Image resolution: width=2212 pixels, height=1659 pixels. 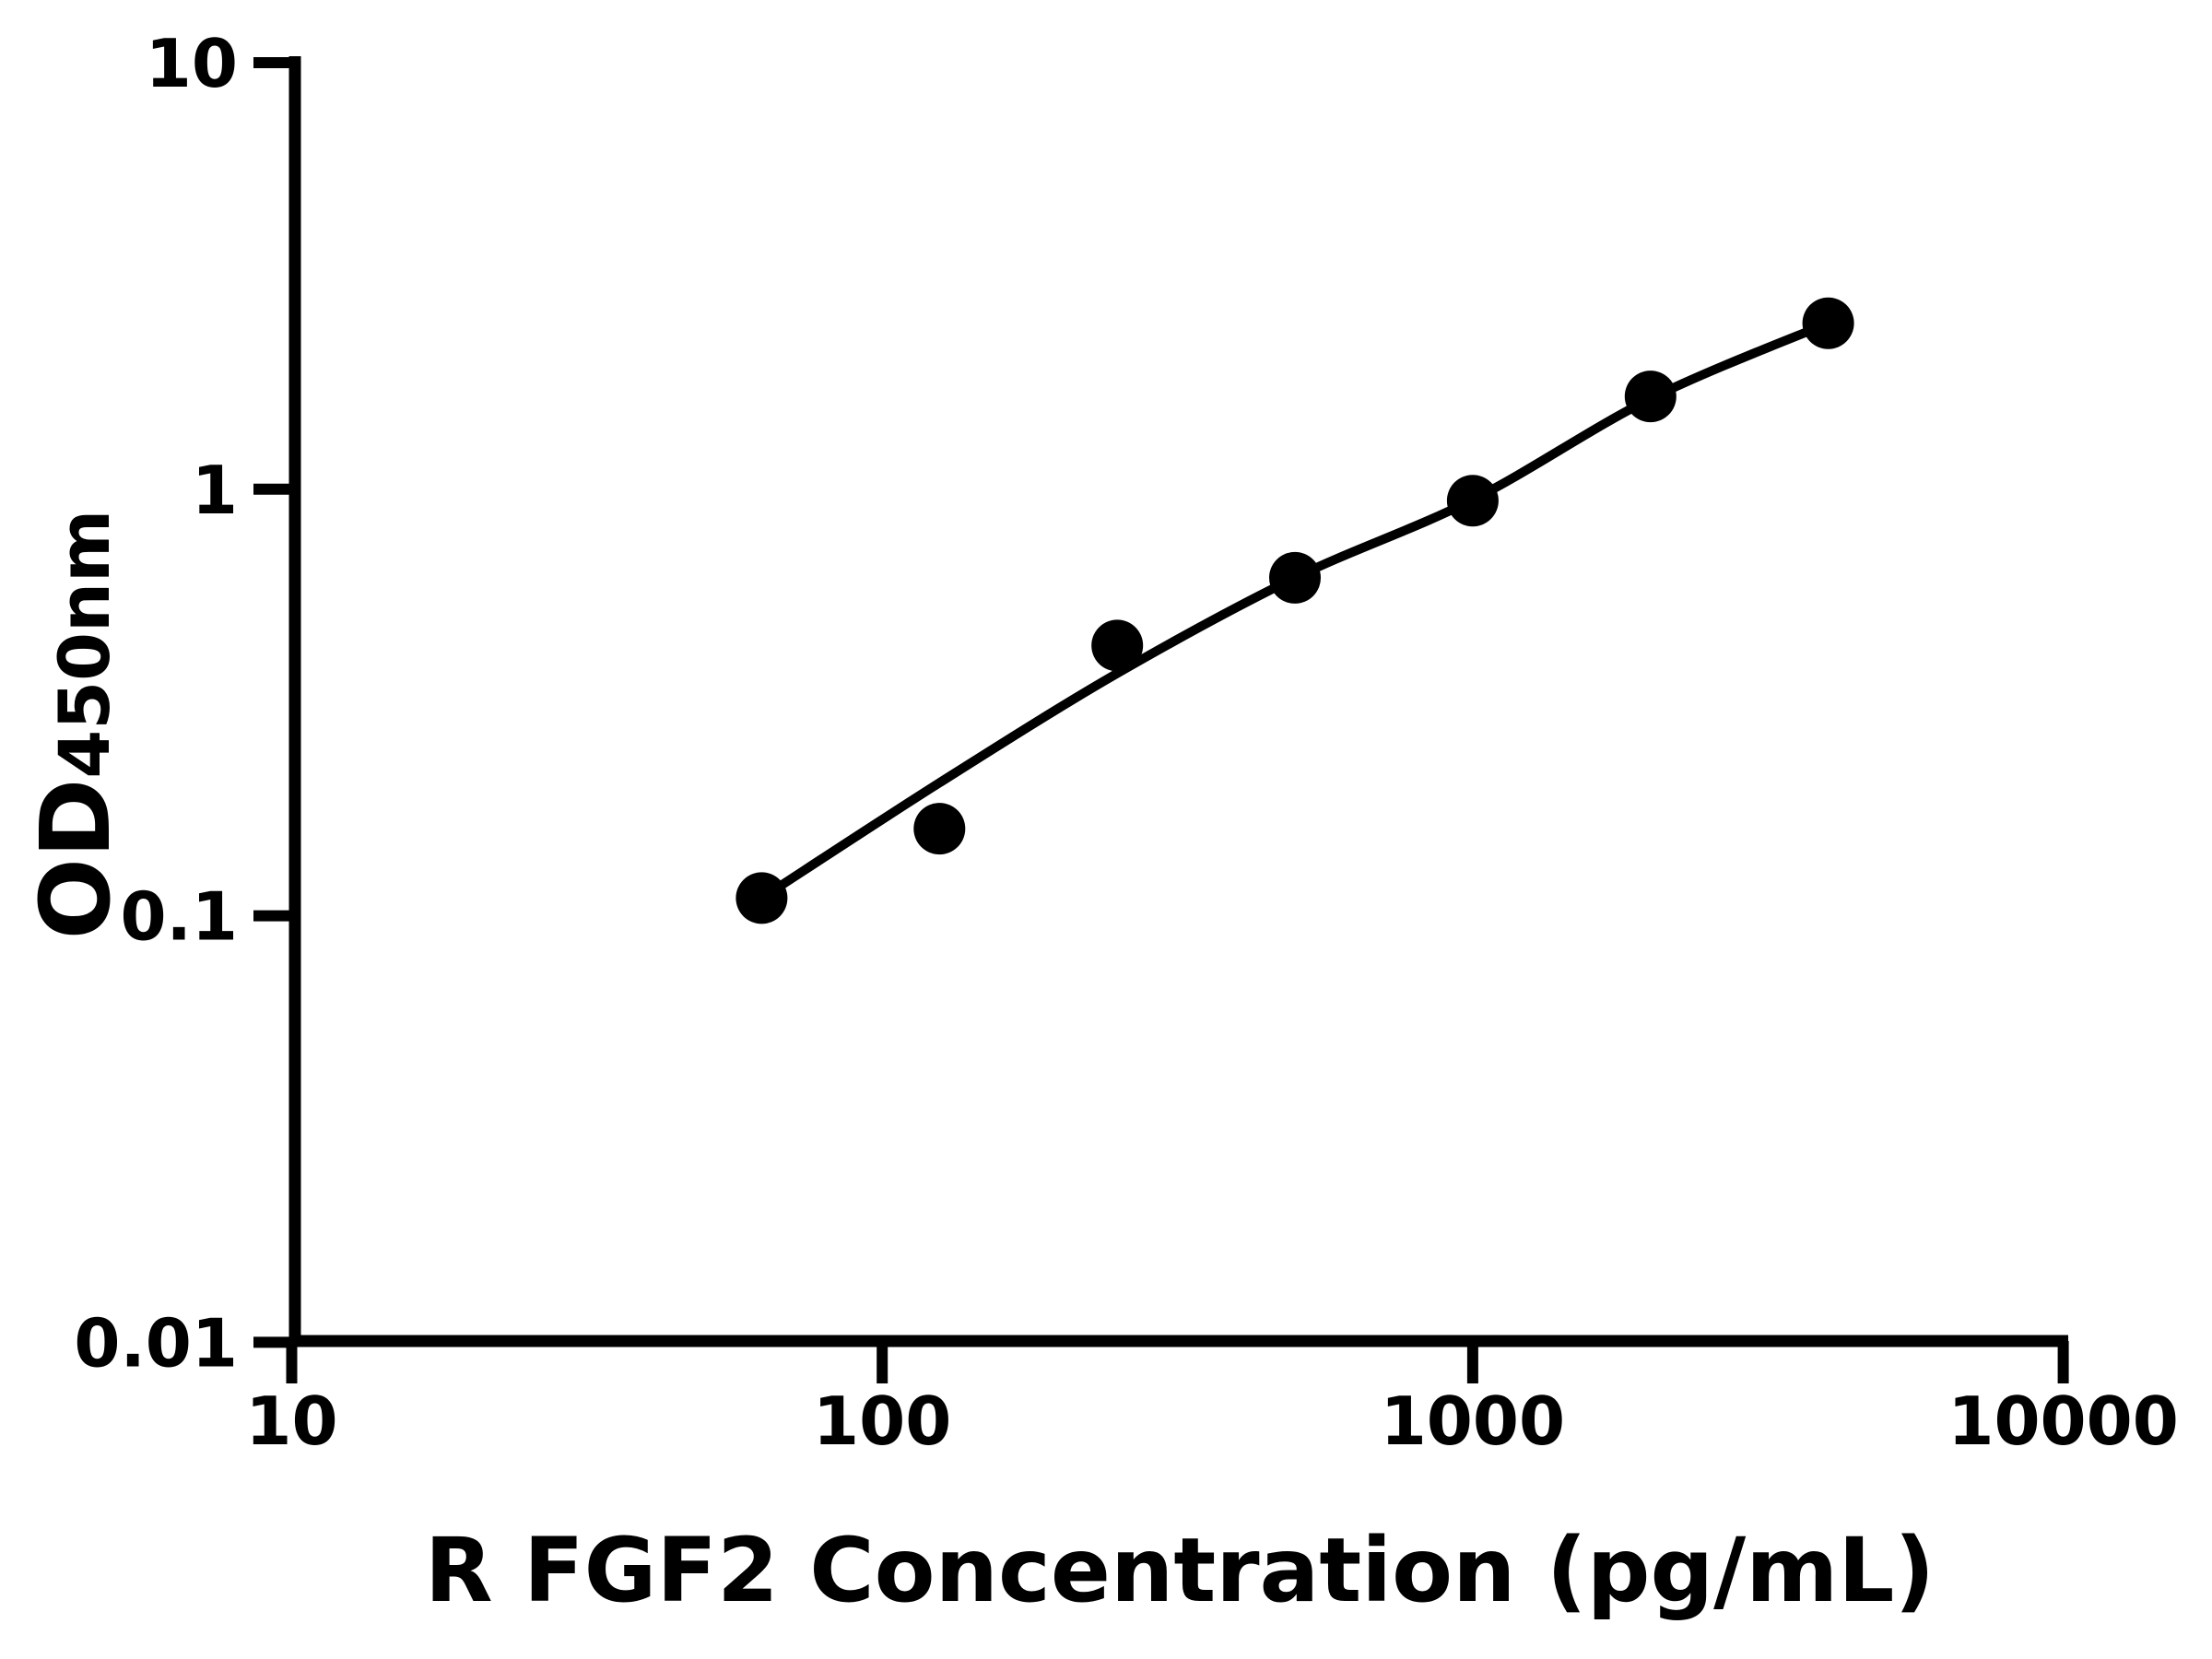 I want to click on y-axis-title: OD450nm, so click(x=75, y=725).